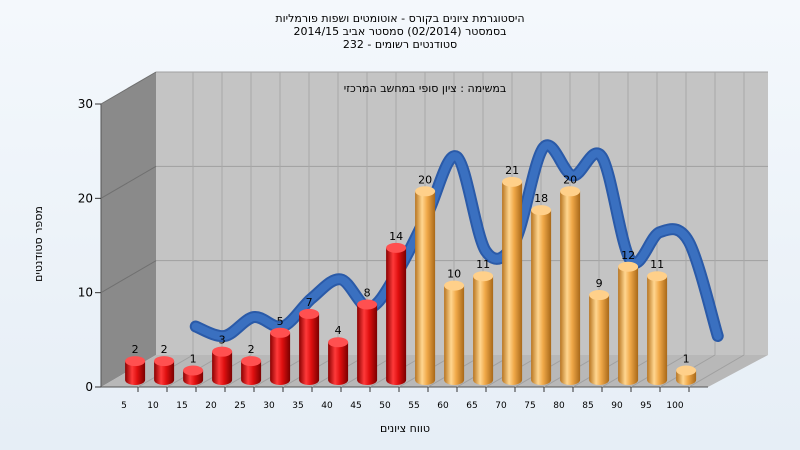 The width and height of the screenshot is (800, 450). Describe the element at coordinates (599, 283) in the screenshot. I see `data-label: 9` at that location.